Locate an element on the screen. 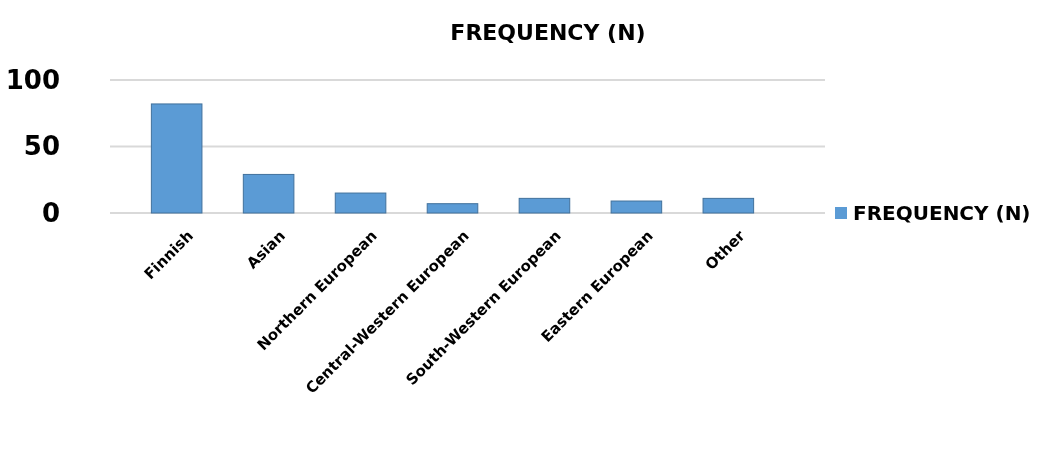  y-tick-label: 0 is located at coordinates (50, 212).